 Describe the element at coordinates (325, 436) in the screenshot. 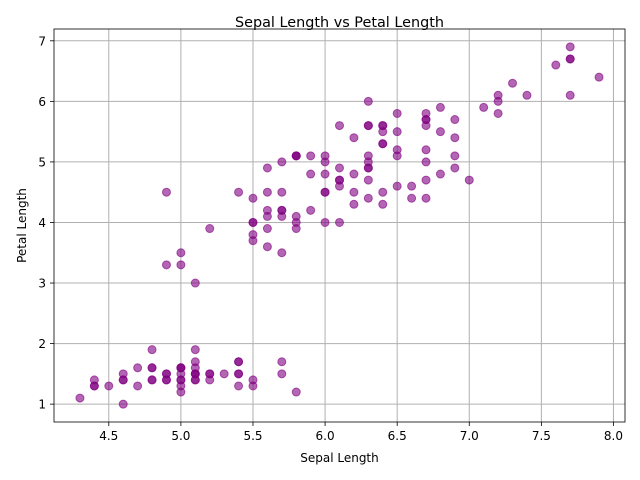

I see `x-tick-label: 6.0` at that location.